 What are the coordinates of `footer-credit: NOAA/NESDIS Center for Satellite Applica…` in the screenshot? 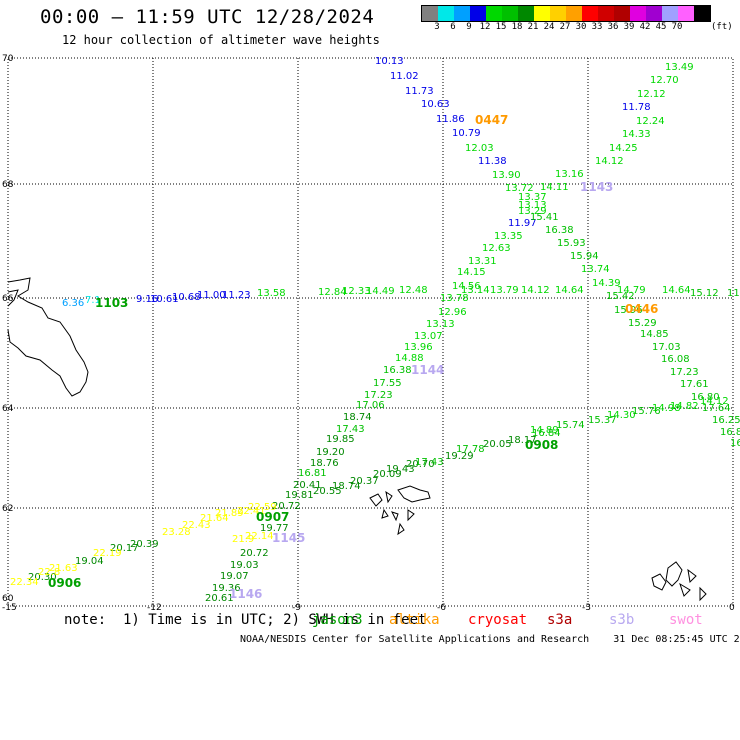 It's located at (490, 639).